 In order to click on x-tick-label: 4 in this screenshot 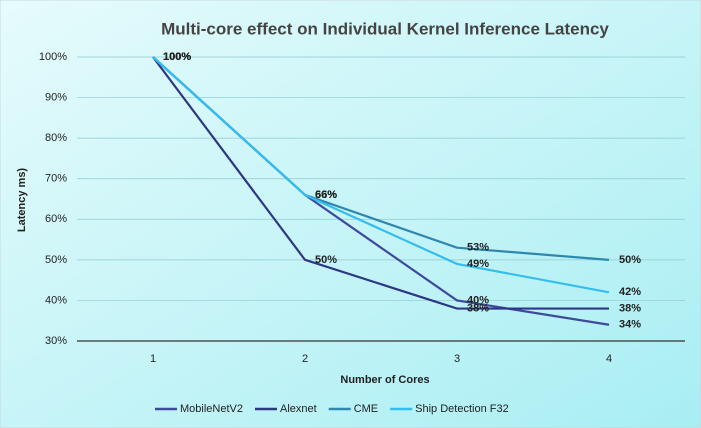, I will do `click(609, 359)`.